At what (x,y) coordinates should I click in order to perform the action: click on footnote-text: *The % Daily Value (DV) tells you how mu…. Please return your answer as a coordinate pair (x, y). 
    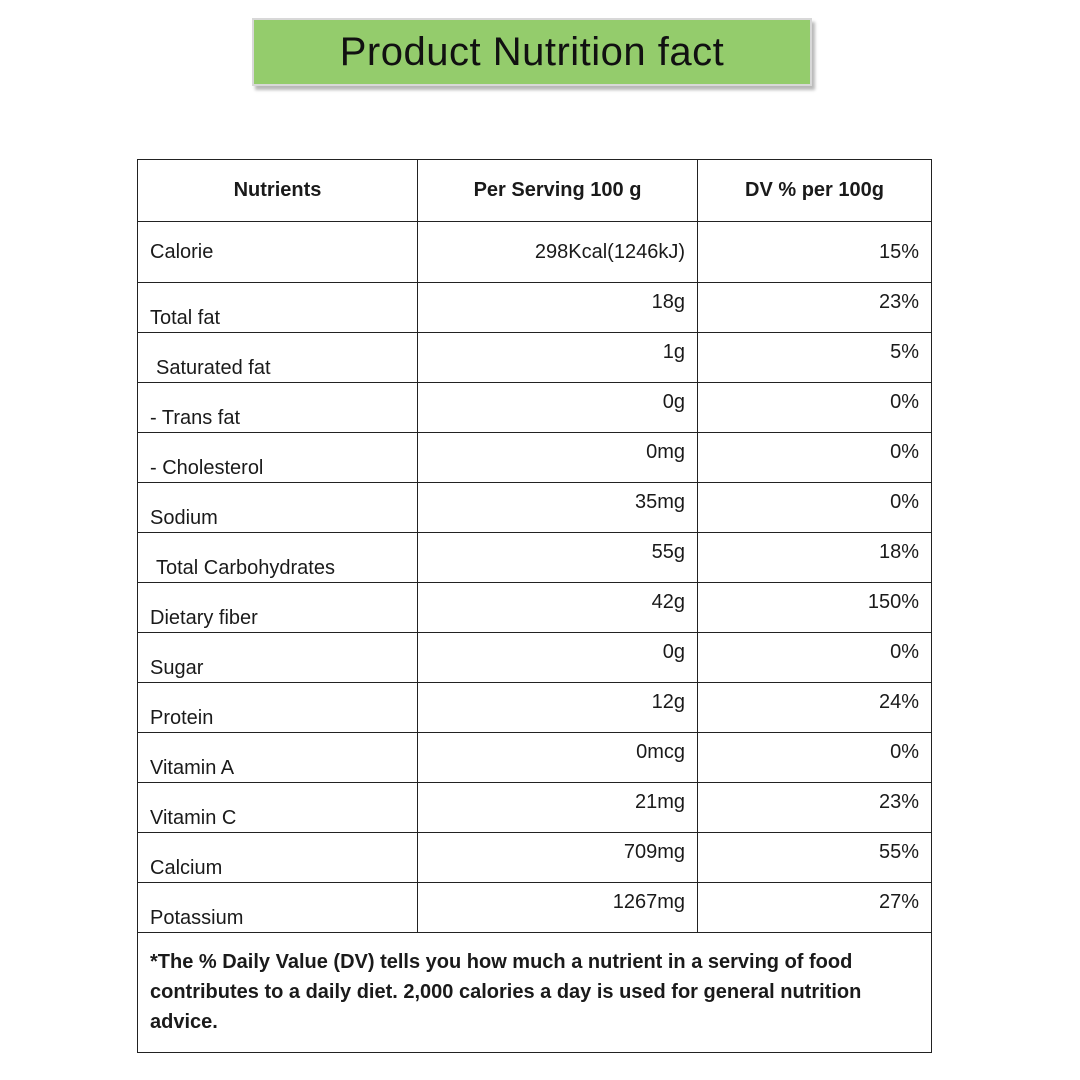
    Looking at the image, I should click on (534, 992).